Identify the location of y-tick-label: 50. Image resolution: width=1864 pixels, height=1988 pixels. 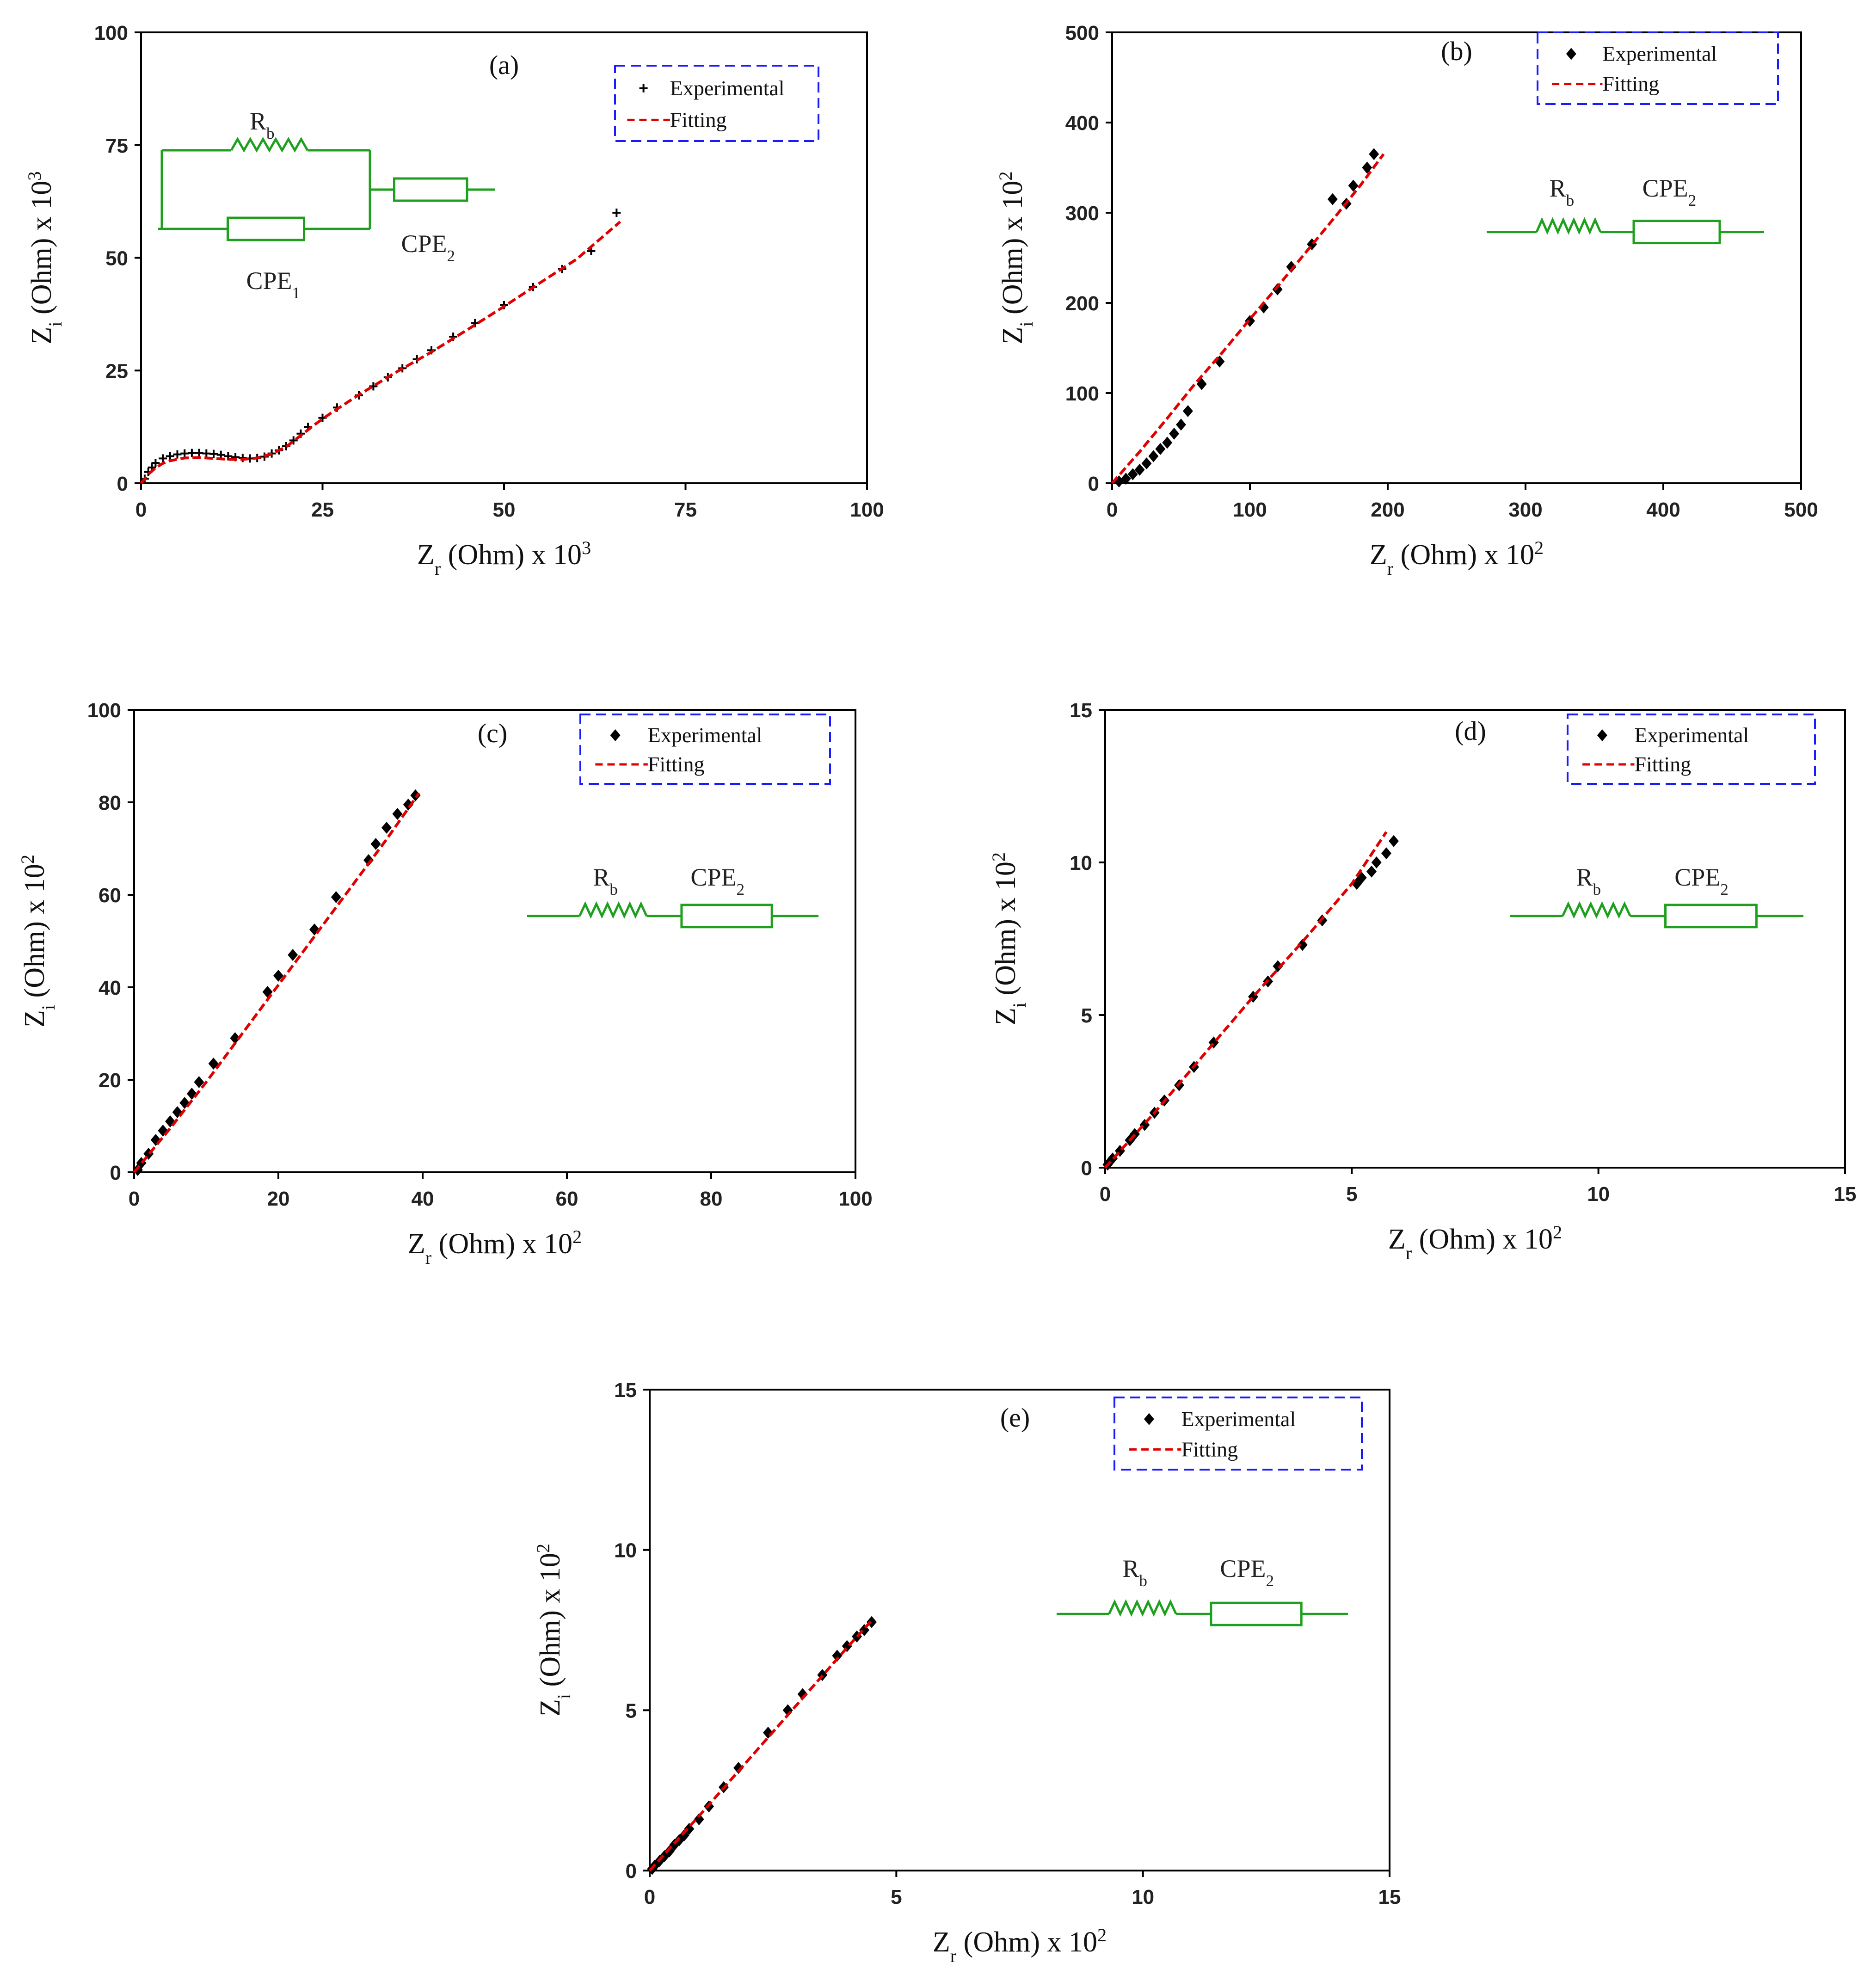
(116, 259).